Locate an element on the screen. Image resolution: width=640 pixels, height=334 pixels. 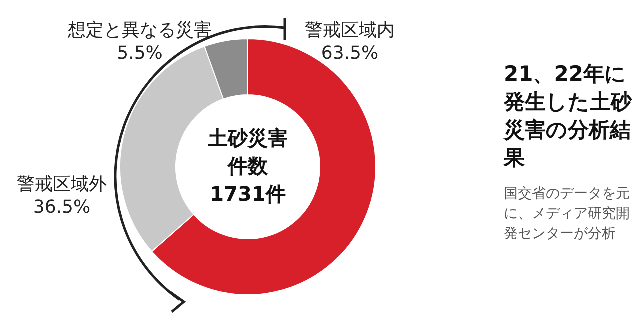
slice-label: 想定と異なる災害 is located at coordinates (139, 30).